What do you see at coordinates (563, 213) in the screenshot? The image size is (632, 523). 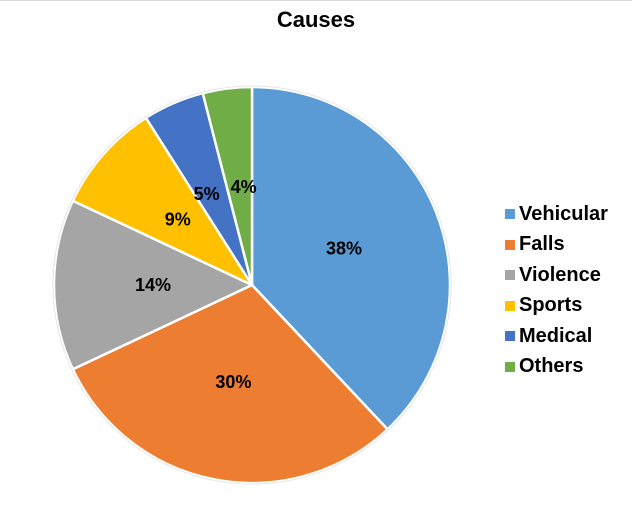 I see `legend-label-vehicular: Vehicular` at bounding box center [563, 213].